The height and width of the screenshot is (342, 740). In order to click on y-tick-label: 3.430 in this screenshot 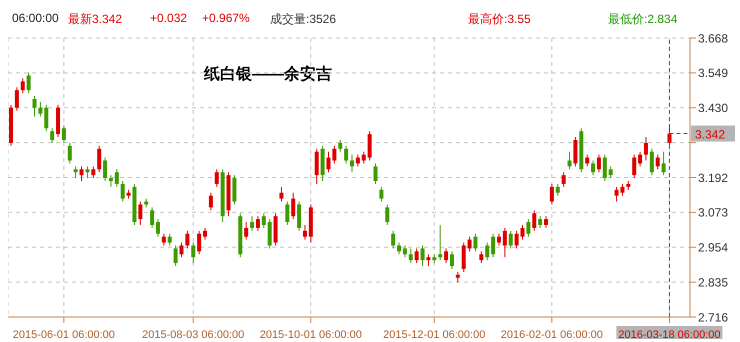, I will do `click(713, 108)`.